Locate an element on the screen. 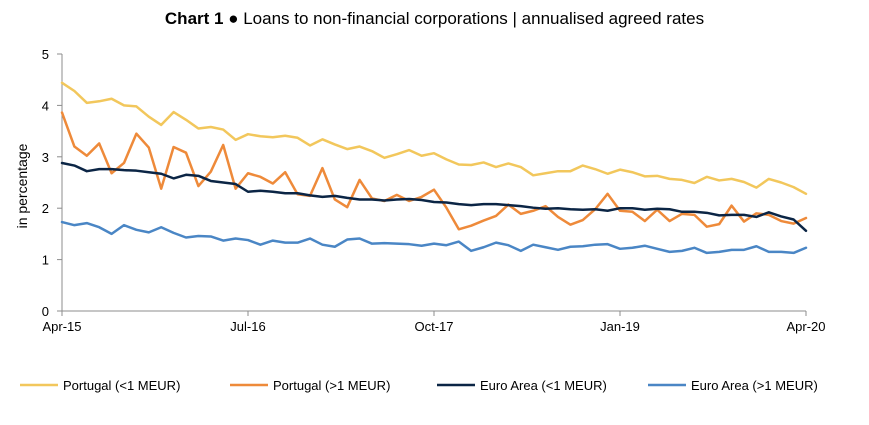 The height and width of the screenshot is (425, 869). x-tick-label: Oct-17 is located at coordinates (433, 326).